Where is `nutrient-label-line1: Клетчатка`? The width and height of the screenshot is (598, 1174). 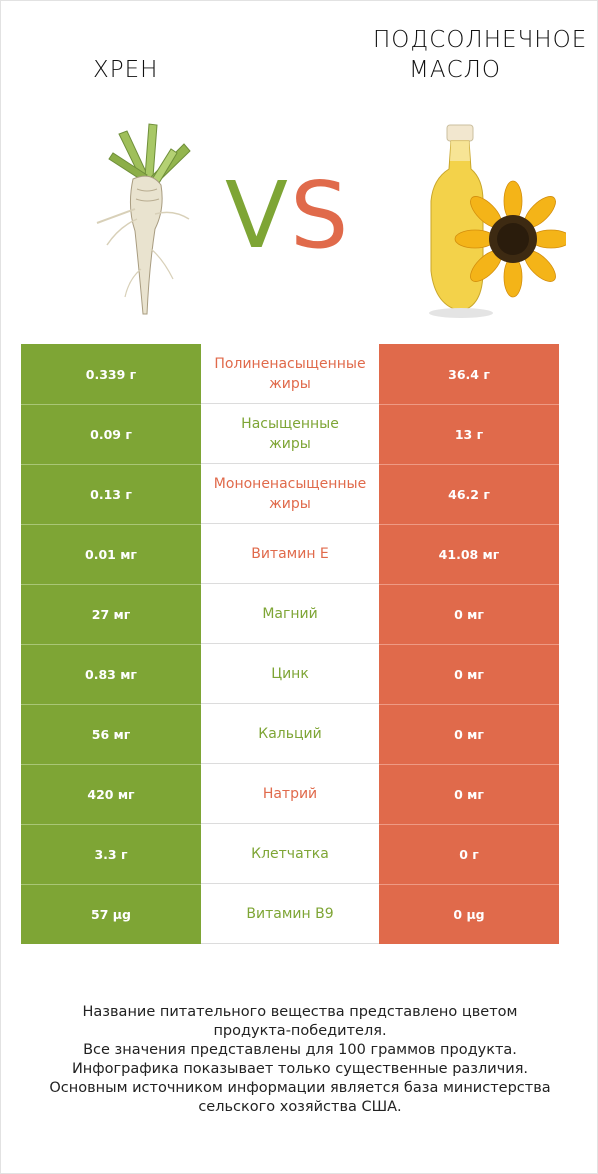 nutrient-label-line1: Клетчатка is located at coordinates (290, 853).